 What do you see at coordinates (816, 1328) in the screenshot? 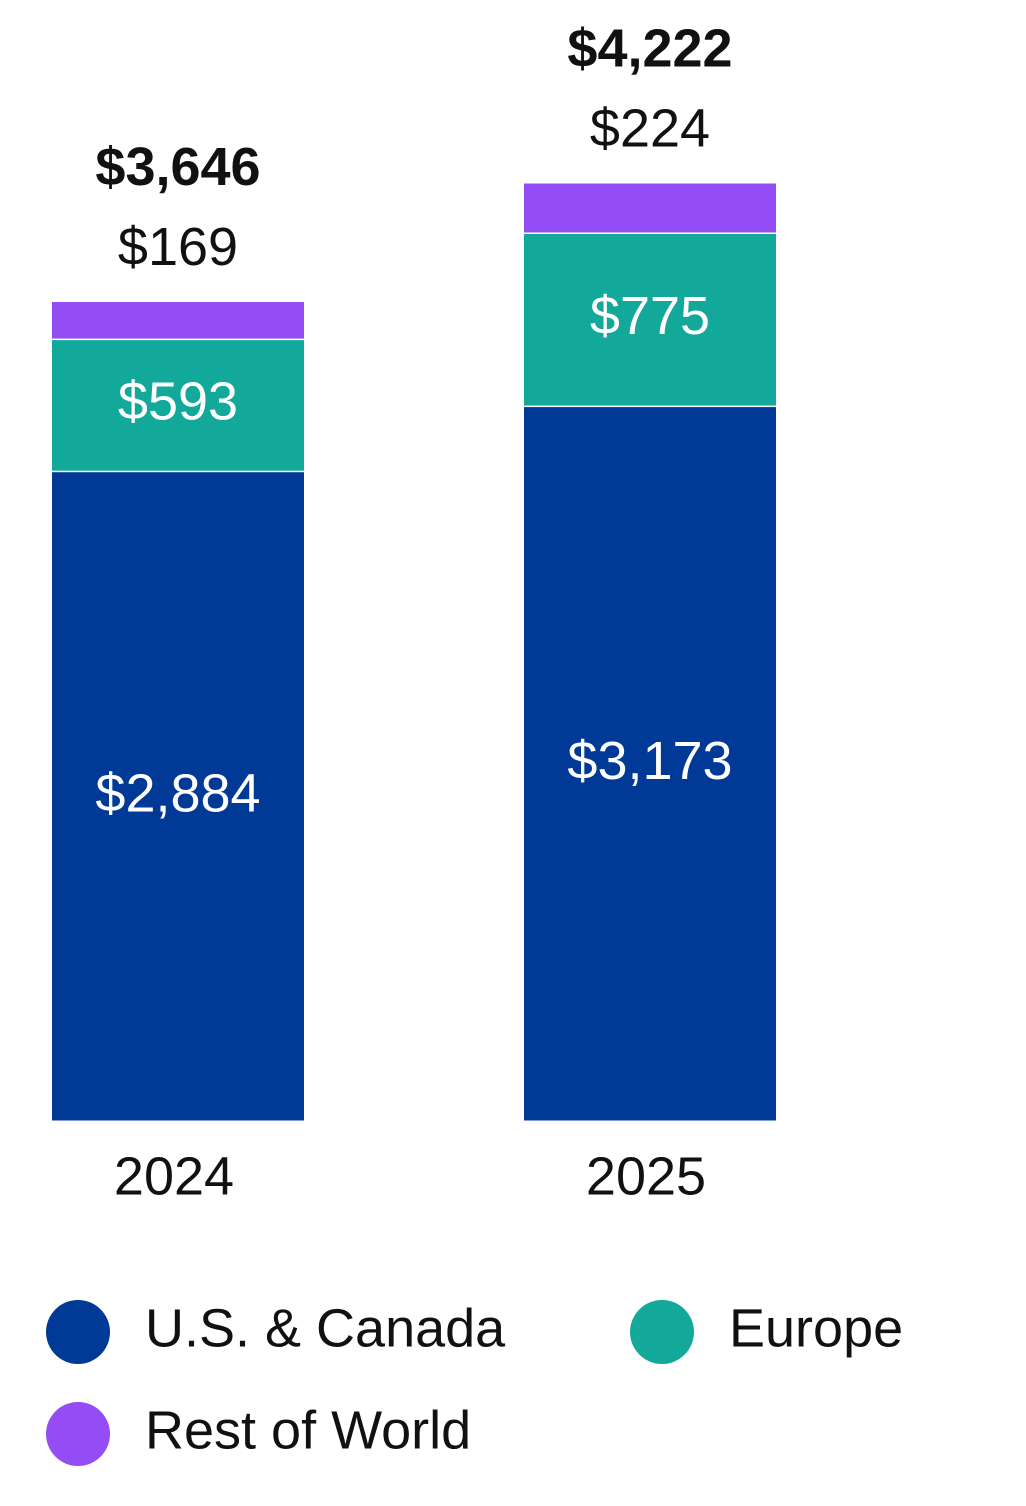
I see `legend-label: Europe` at bounding box center [816, 1328].